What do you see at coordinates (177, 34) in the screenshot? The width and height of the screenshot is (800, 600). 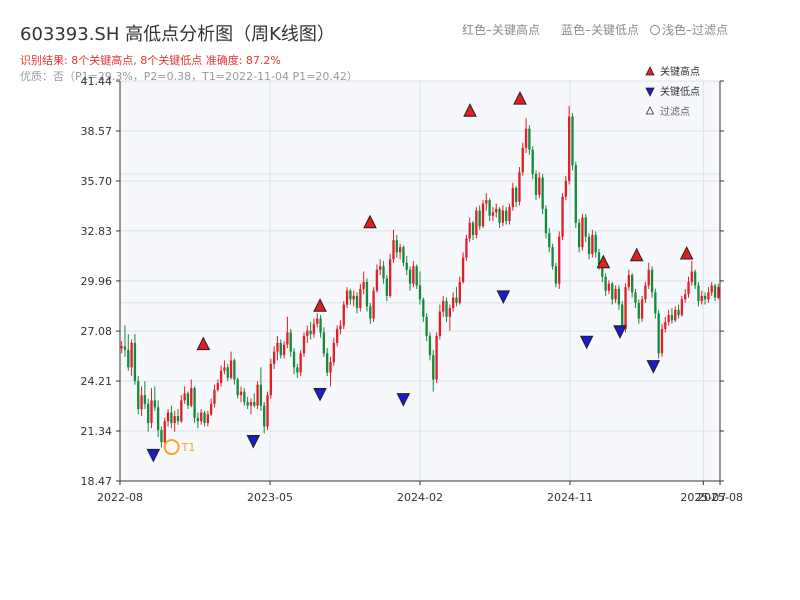 I see `page-title: 603393.SH 高低点分析图（周K线图）` at bounding box center [177, 34].